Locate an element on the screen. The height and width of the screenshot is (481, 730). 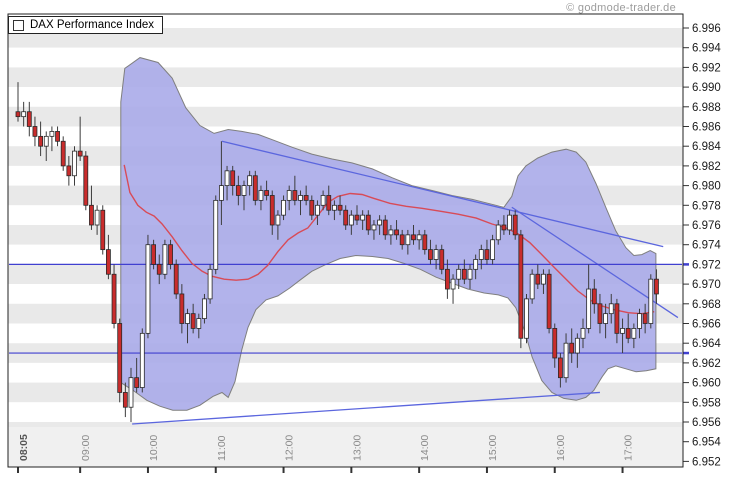
watermark: © godmode-trader.de is located at coordinates (621, 8).